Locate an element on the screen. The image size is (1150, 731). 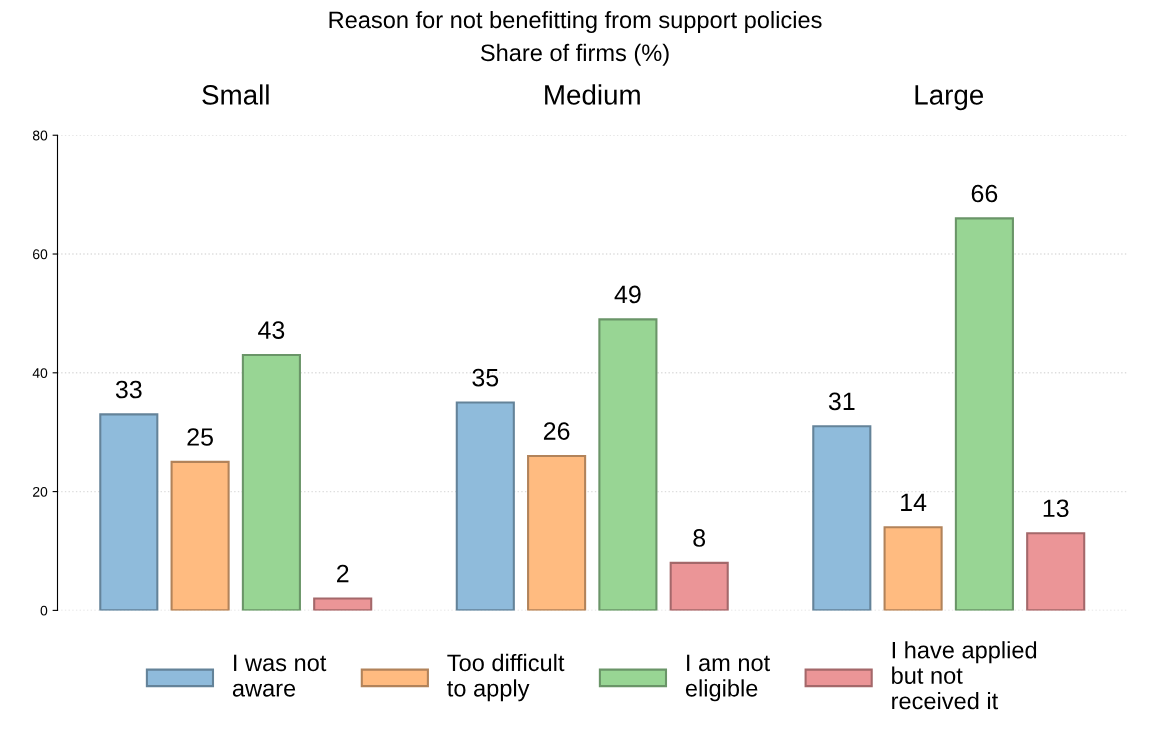
data-label: 8 is located at coordinates (699, 538).